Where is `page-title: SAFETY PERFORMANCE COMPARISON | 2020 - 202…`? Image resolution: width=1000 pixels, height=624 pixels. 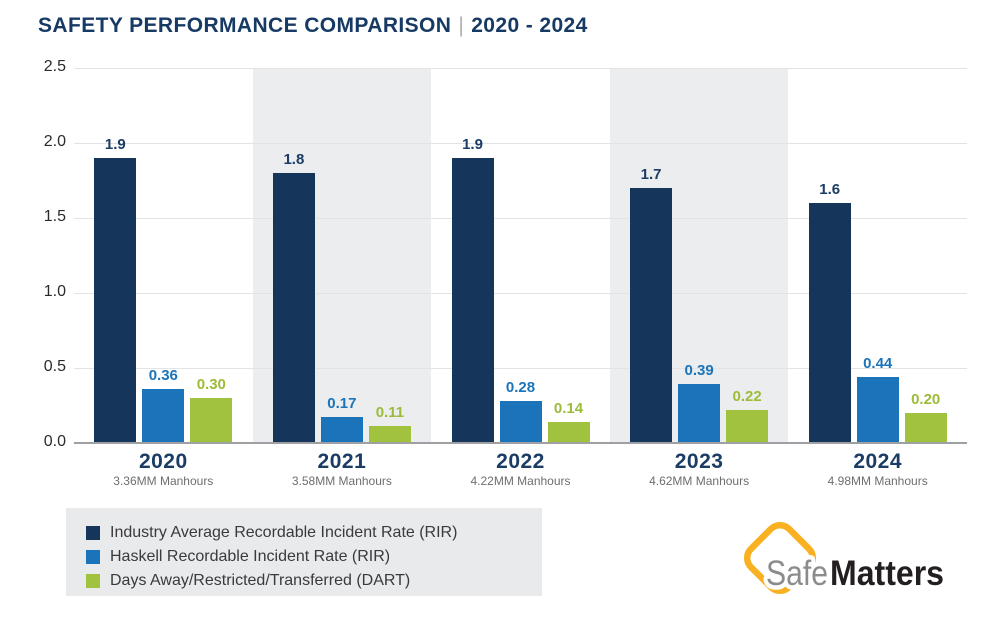 page-title: SAFETY PERFORMANCE COMPARISON | 2020 - 202… is located at coordinates (313, 26).